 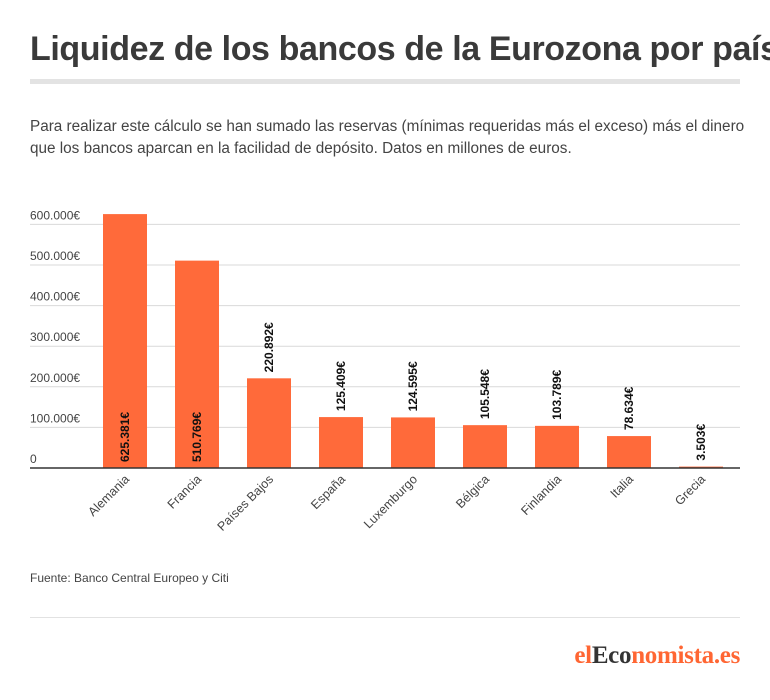 What do you see at coordinates (269, 347) in the screenshot?
I see `value-label: 220.892€` at bounding box center [269, 347].